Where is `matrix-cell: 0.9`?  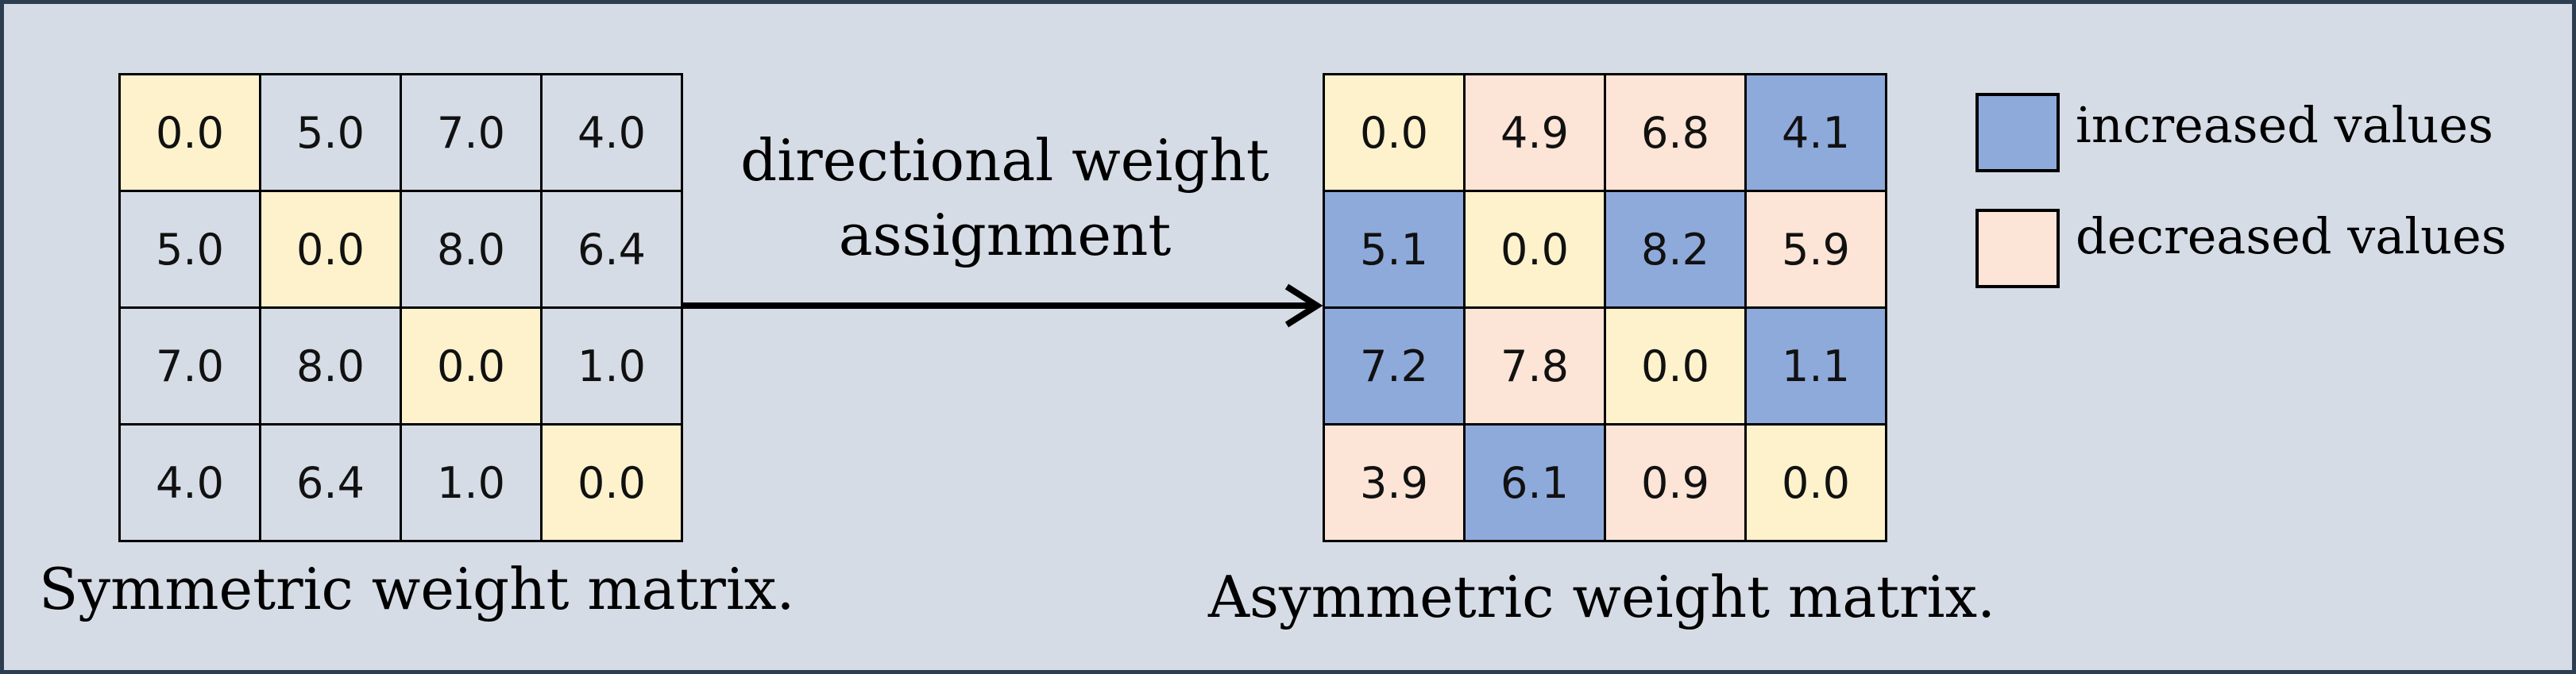 matrix-cell: 0.9 is located at coordinates (1676, 484).